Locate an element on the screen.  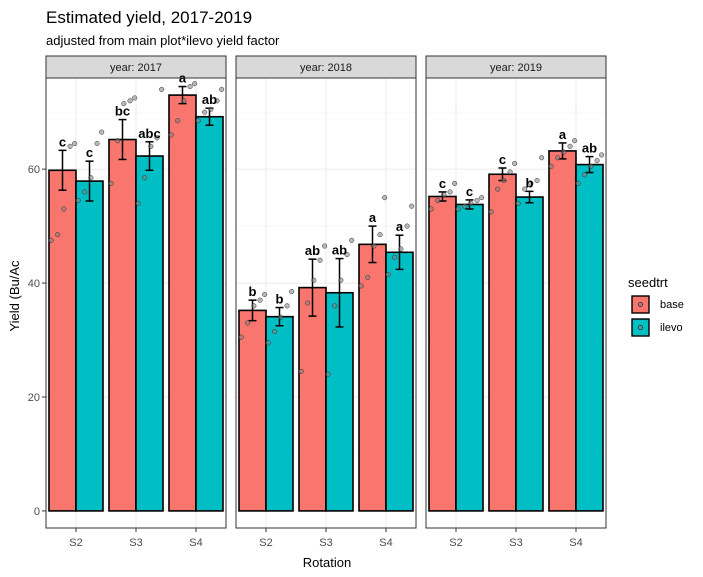
y-axis: 0 20 40 60 is located at coordinates (37, 341).